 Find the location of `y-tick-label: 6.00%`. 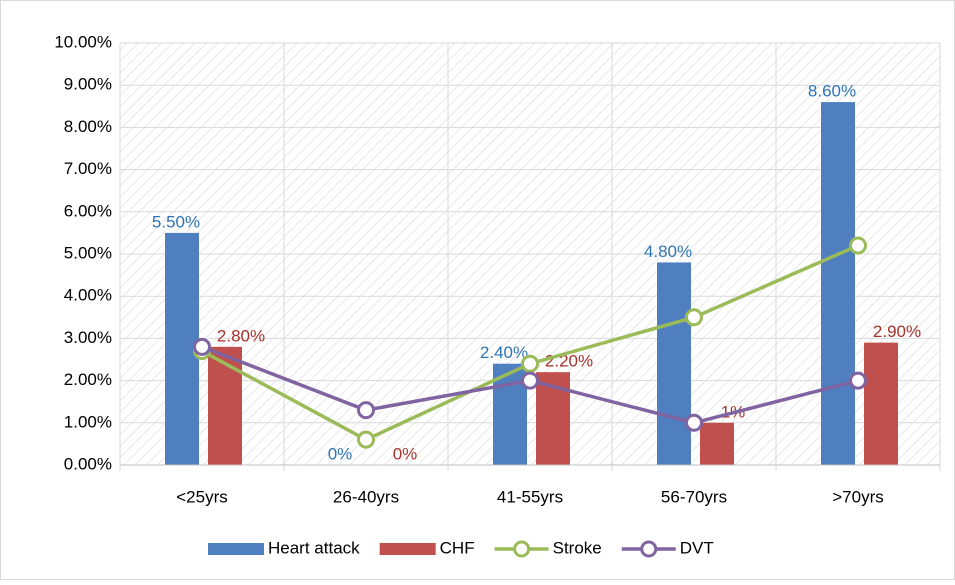

y-tick-label: 6.00% is located at coordinates (88, 210).